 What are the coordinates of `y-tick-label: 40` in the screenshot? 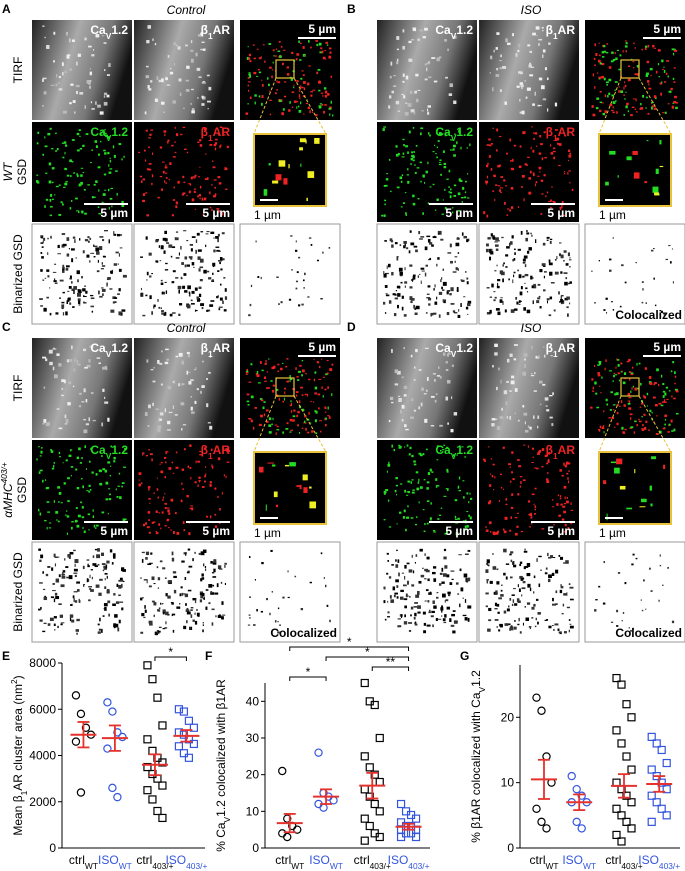 It's located at (253, 701).